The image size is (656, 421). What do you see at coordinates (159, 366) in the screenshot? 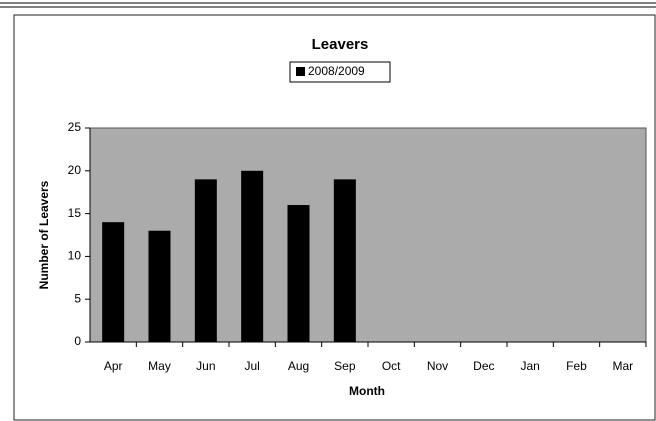
I see `x-tick-label: May` at bounding box center [159, 366].